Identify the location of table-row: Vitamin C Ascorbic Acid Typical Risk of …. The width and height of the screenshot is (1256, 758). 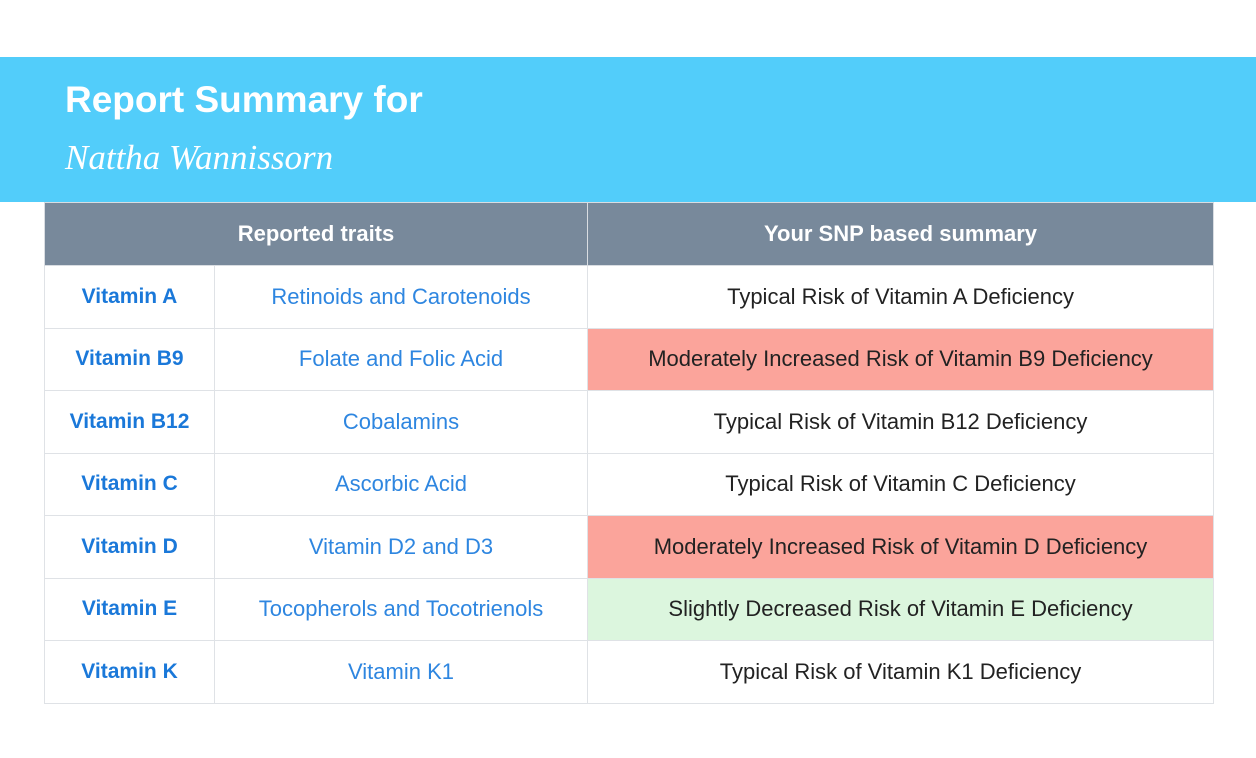
(629, 484).